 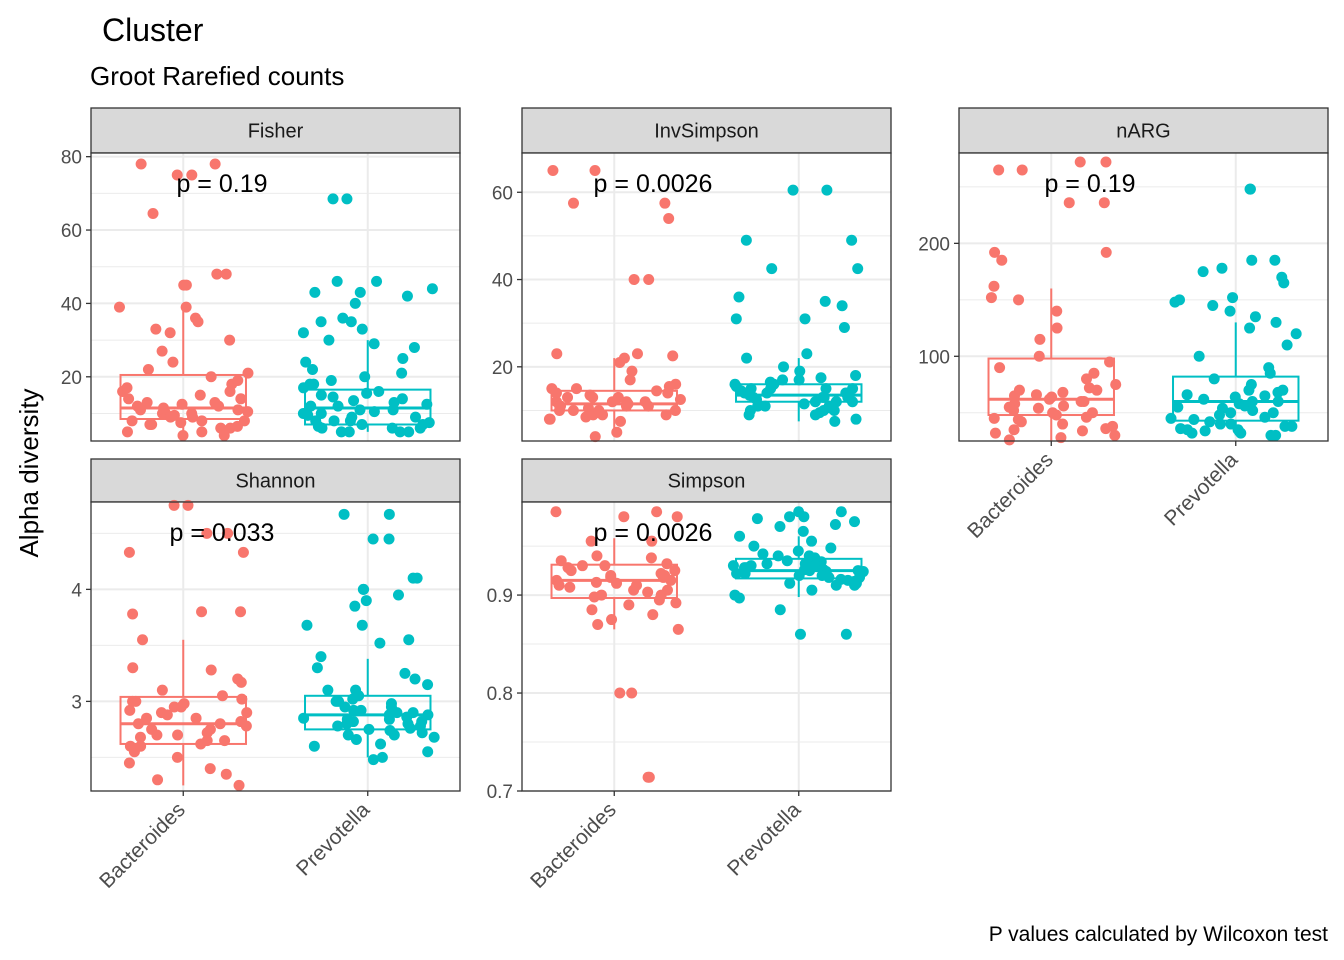 What do you see at coordinates (276, 132) in the screenshot?
I see `facet-strip-label: Fisher` at bounding box center [276, 132].